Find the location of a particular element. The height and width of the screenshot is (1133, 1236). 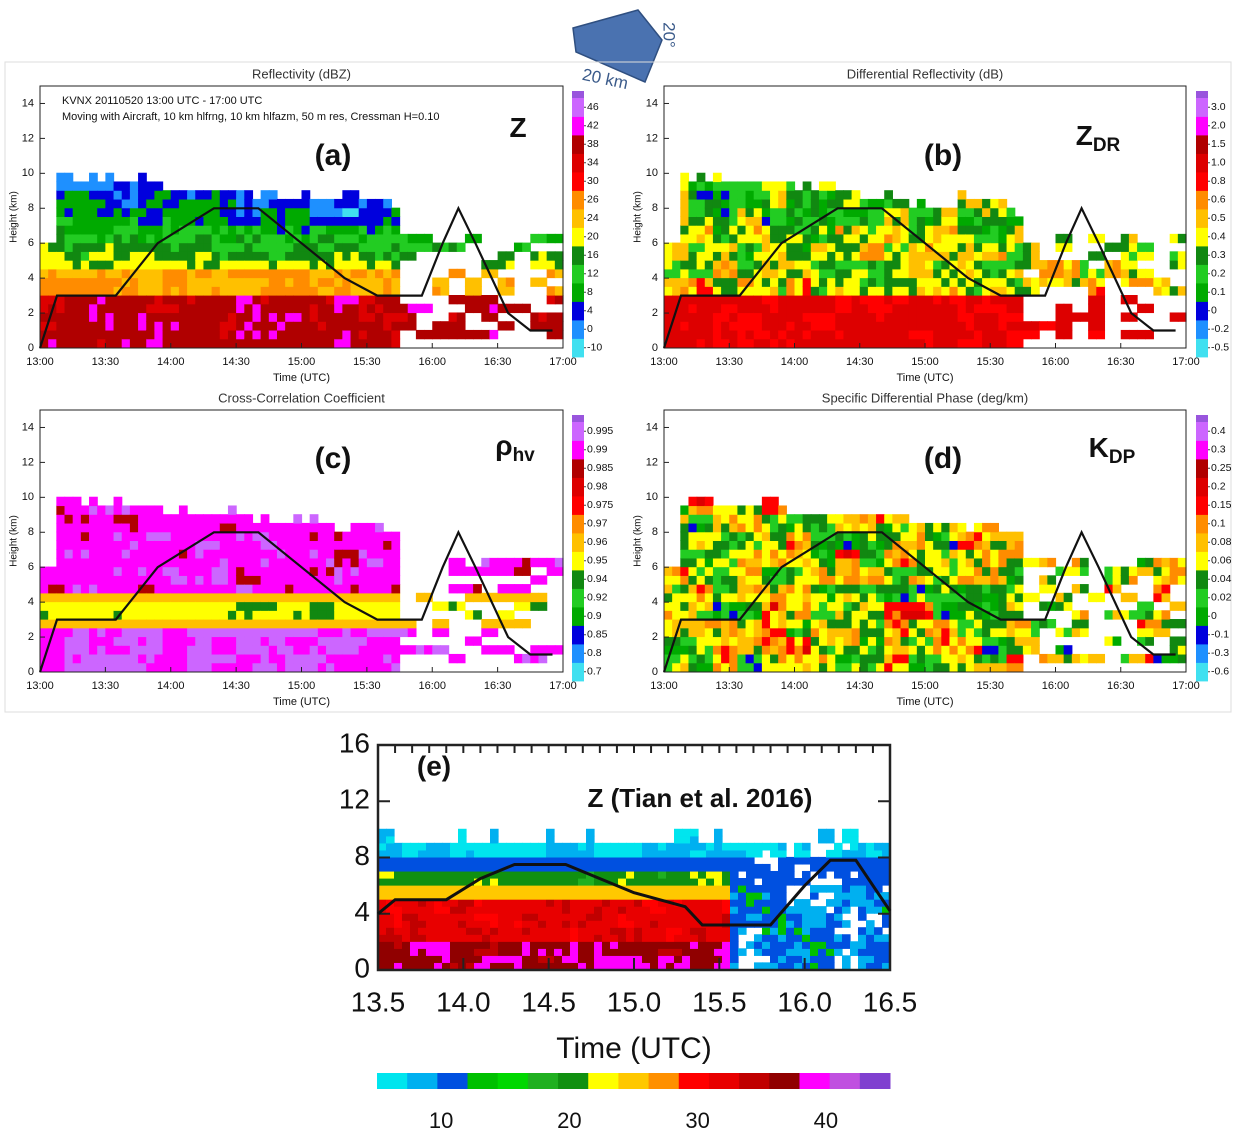

colorbar-swatch is located at coordinates (578, 653).